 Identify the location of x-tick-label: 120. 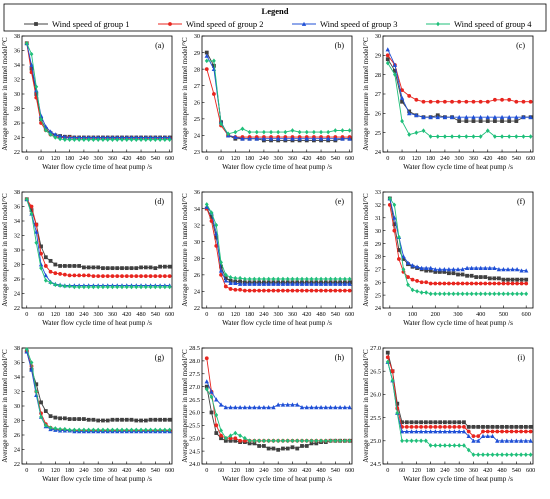
(416, 158).